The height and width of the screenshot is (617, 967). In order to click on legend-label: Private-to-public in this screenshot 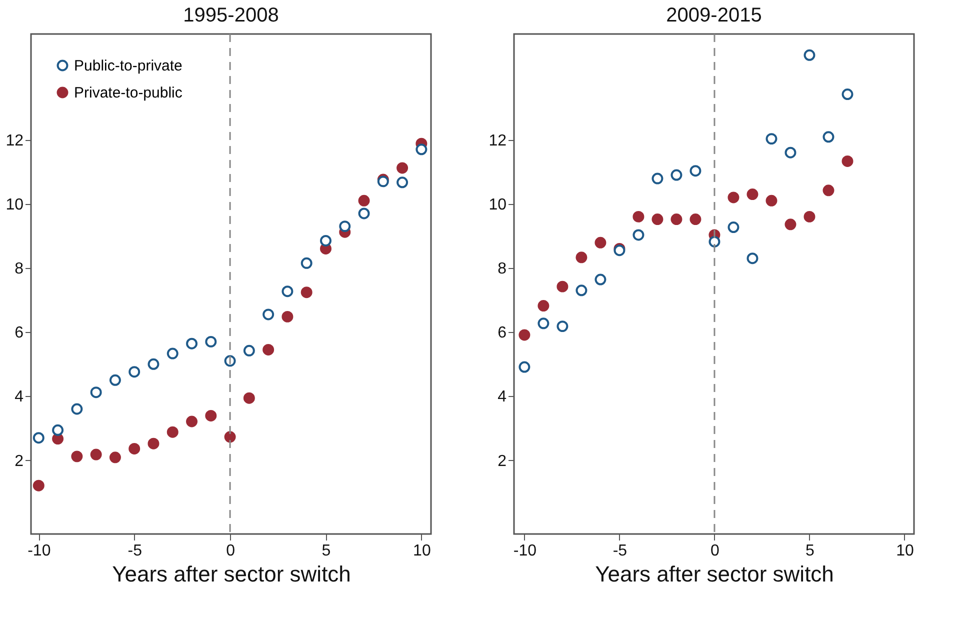, I will do `click(128, 93)`.